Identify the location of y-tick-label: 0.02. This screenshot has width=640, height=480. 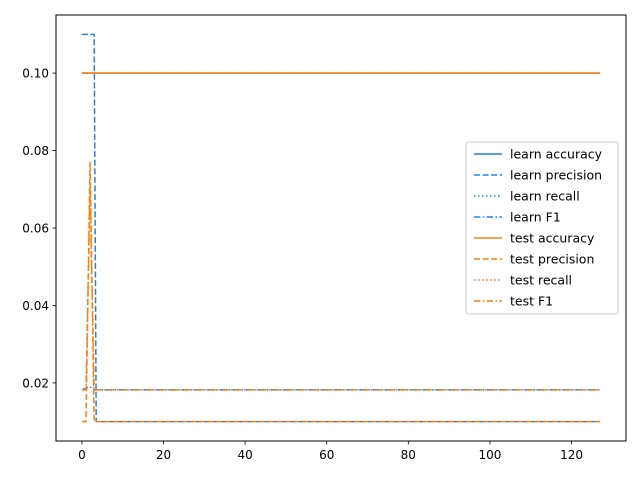
(35, 383).